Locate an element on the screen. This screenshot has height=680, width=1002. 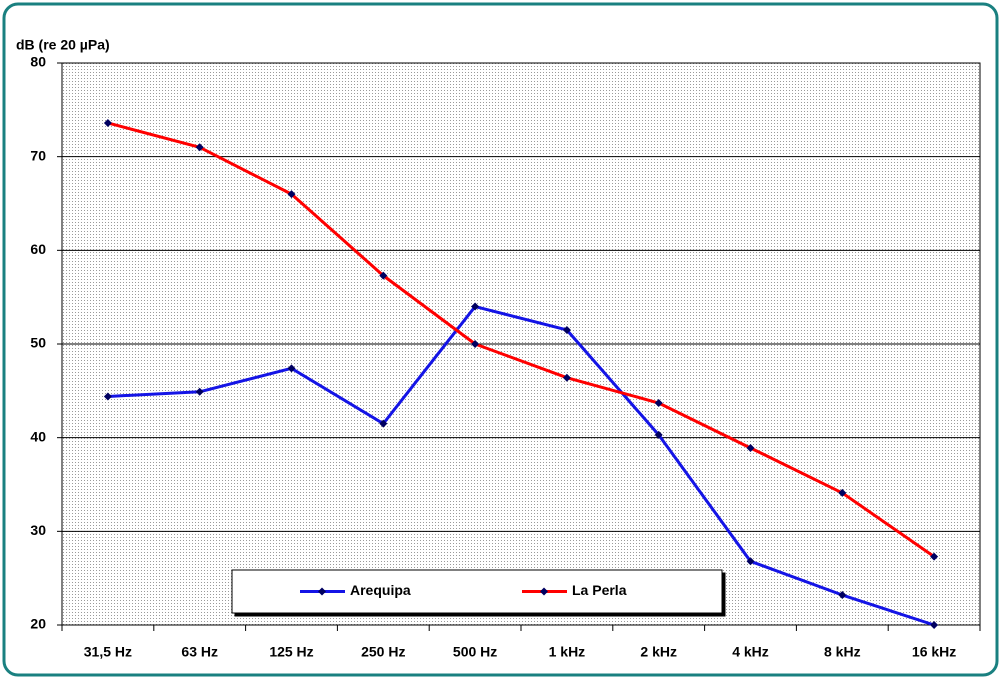
y-tick-label: 40 is located at coordinates (38, 436).